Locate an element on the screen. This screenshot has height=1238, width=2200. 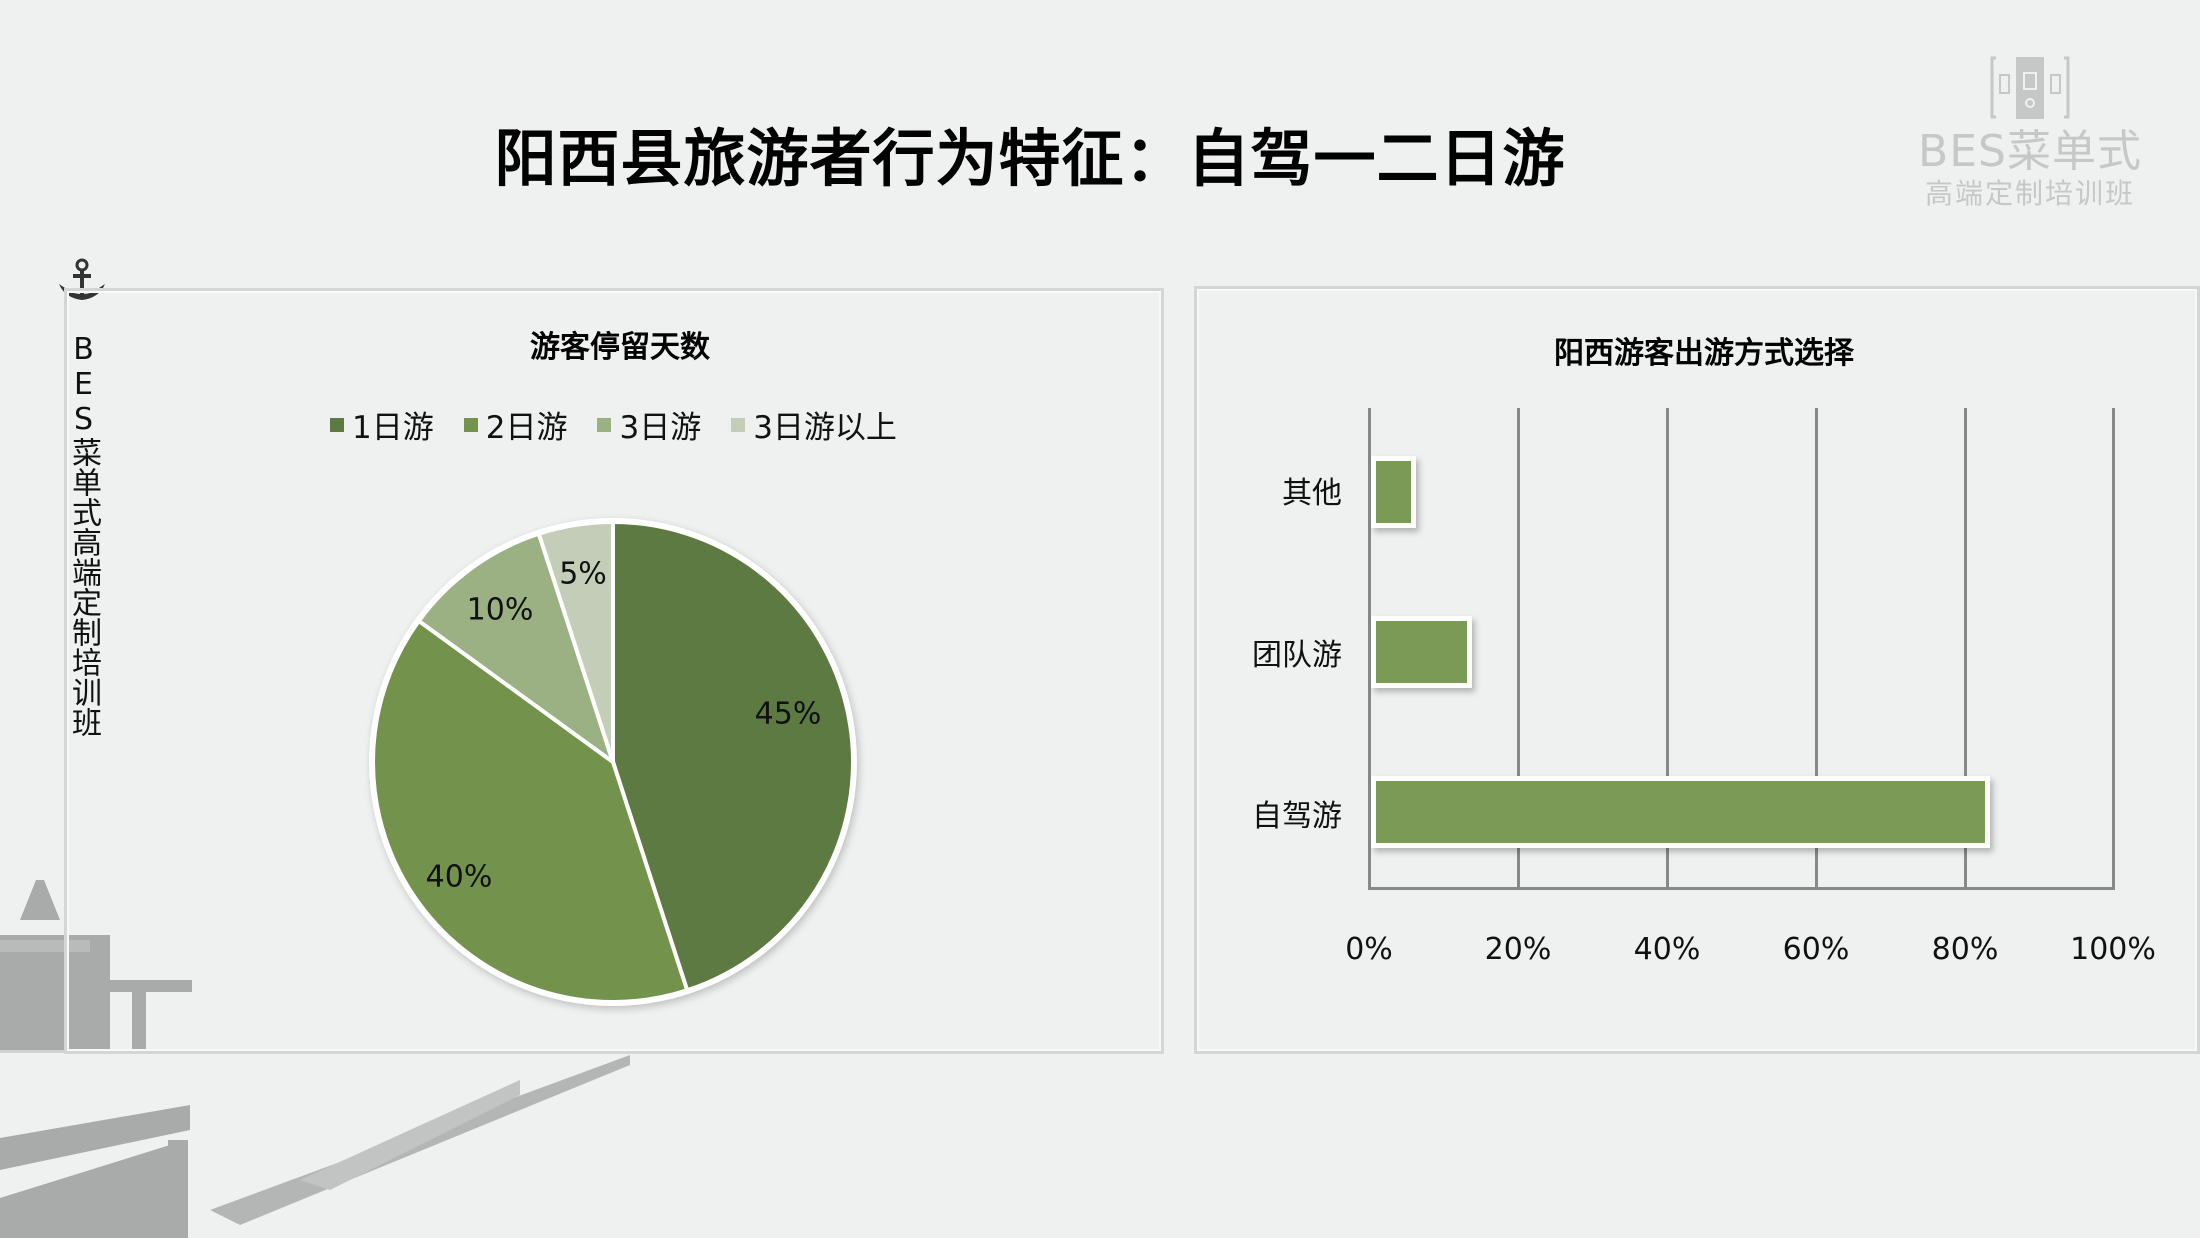
legend-label: 3日游以上 is located at coordinates (825, 428).